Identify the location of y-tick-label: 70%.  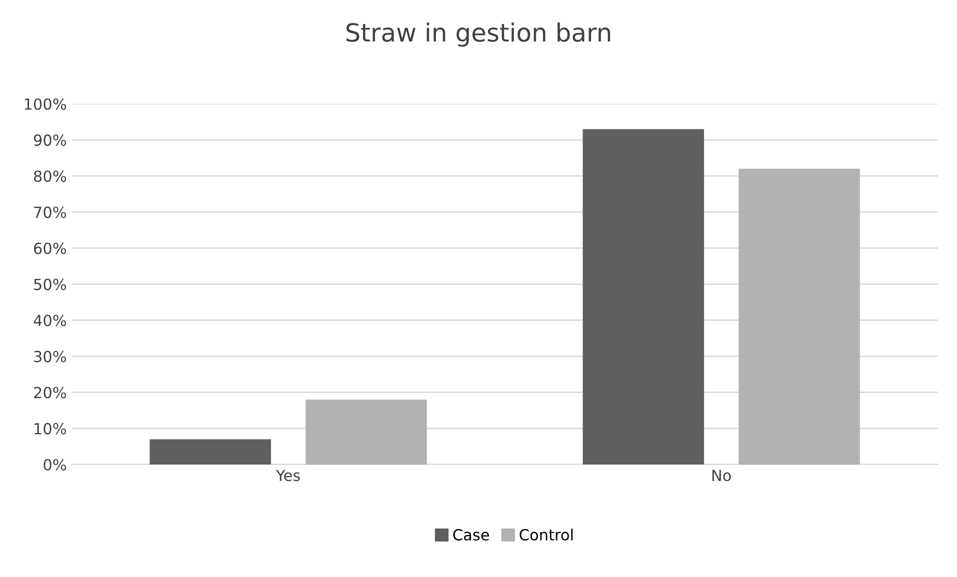
(50, 212).